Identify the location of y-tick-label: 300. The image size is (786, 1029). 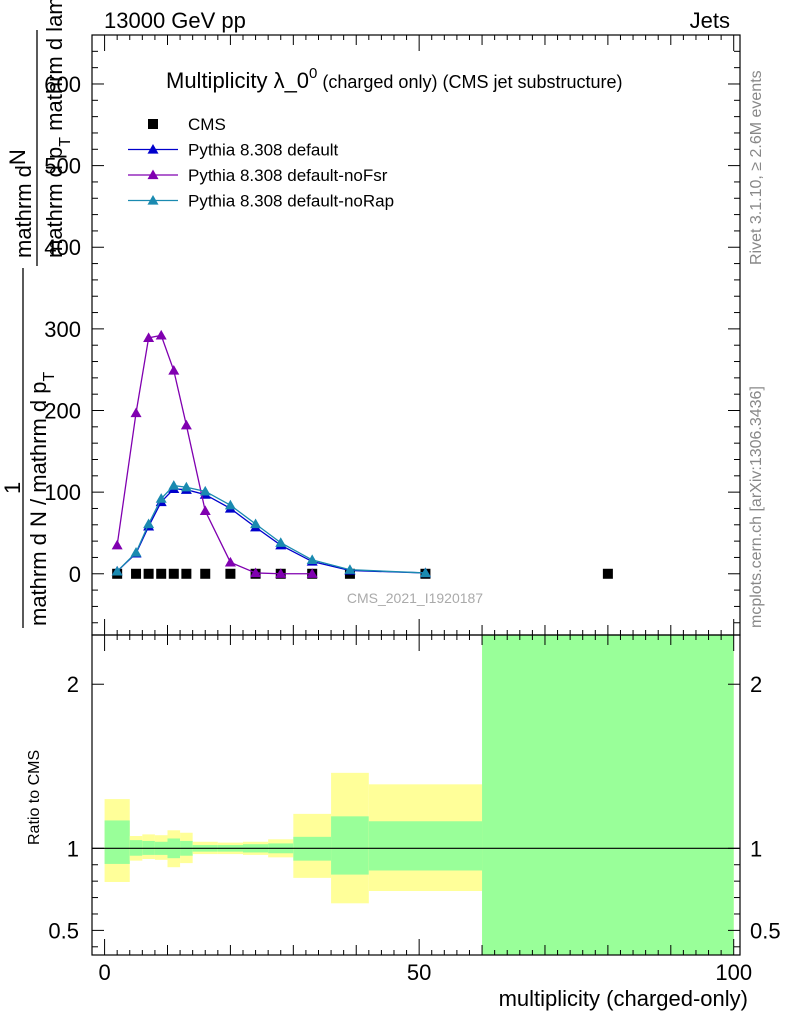
(62, 329).